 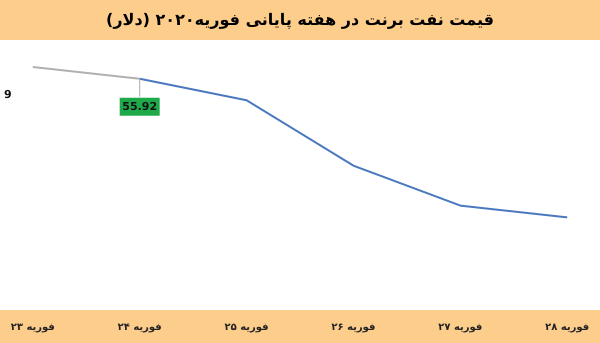 What do you see at coordinates (246, 327) in the screenshot?
I see `x-tick-label: ۲۵ فوریه` at bounding box center [246, 327].